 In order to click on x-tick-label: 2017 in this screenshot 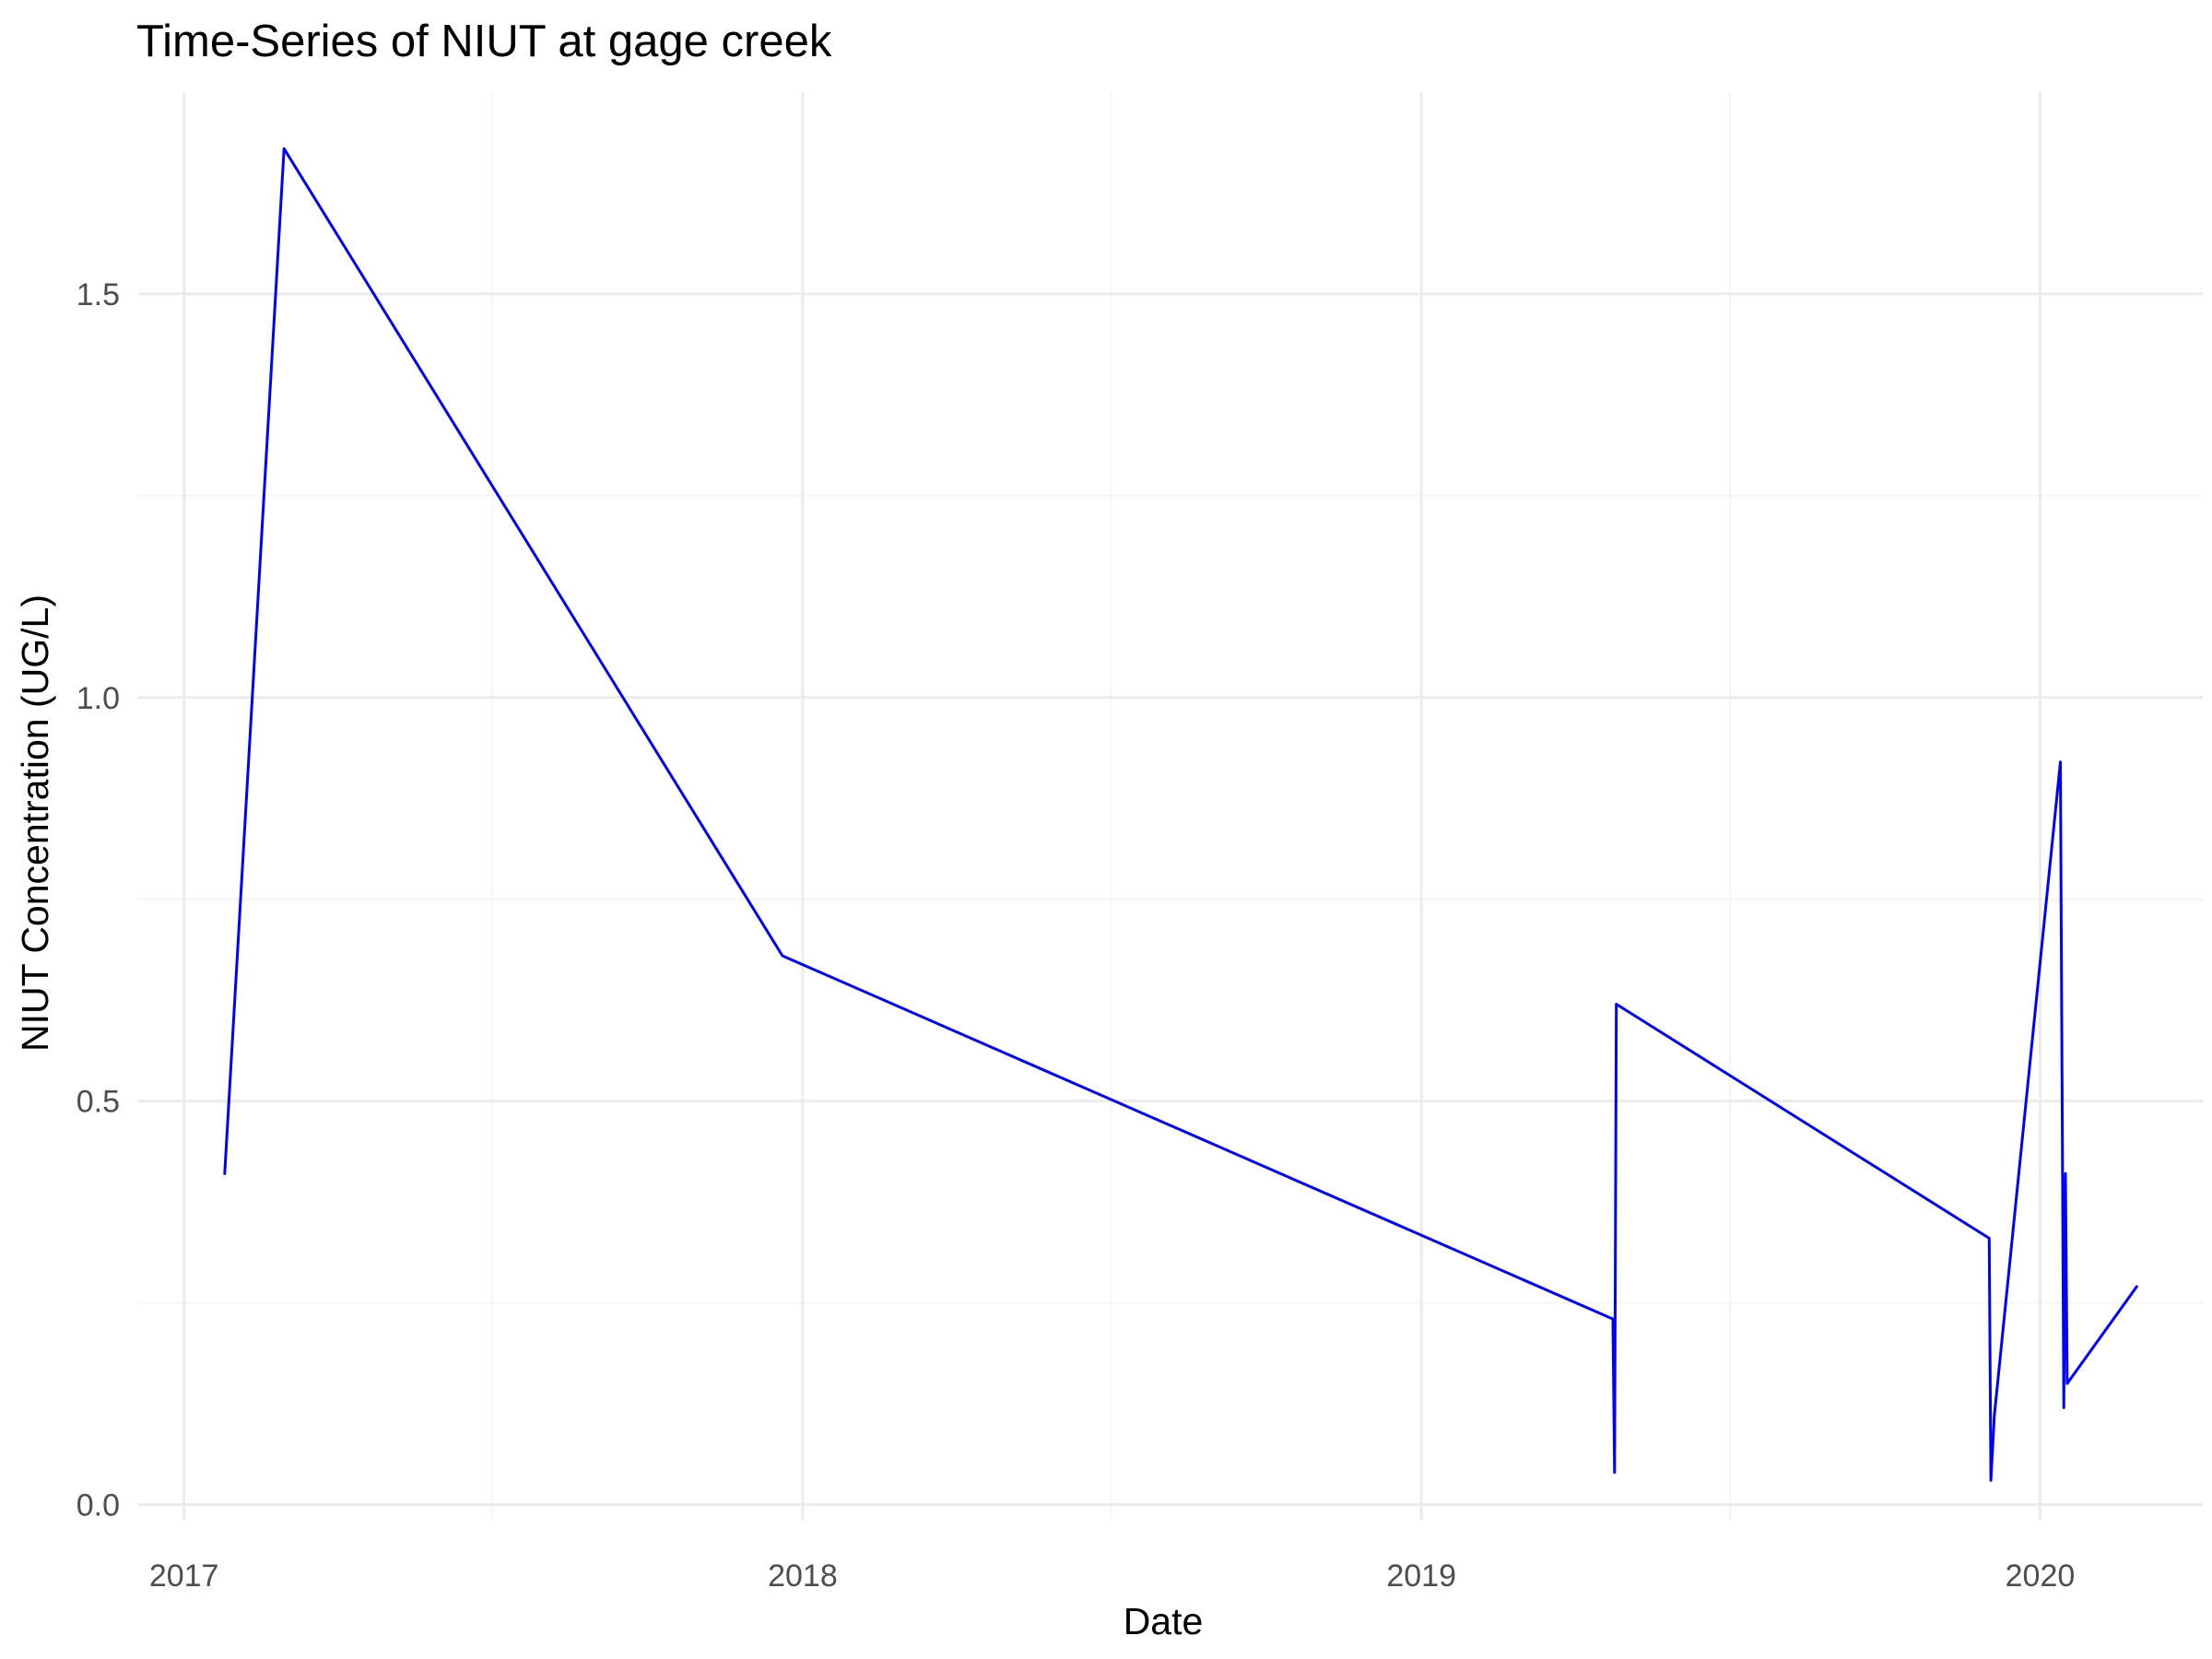, I will do `click(184, 1576)`.